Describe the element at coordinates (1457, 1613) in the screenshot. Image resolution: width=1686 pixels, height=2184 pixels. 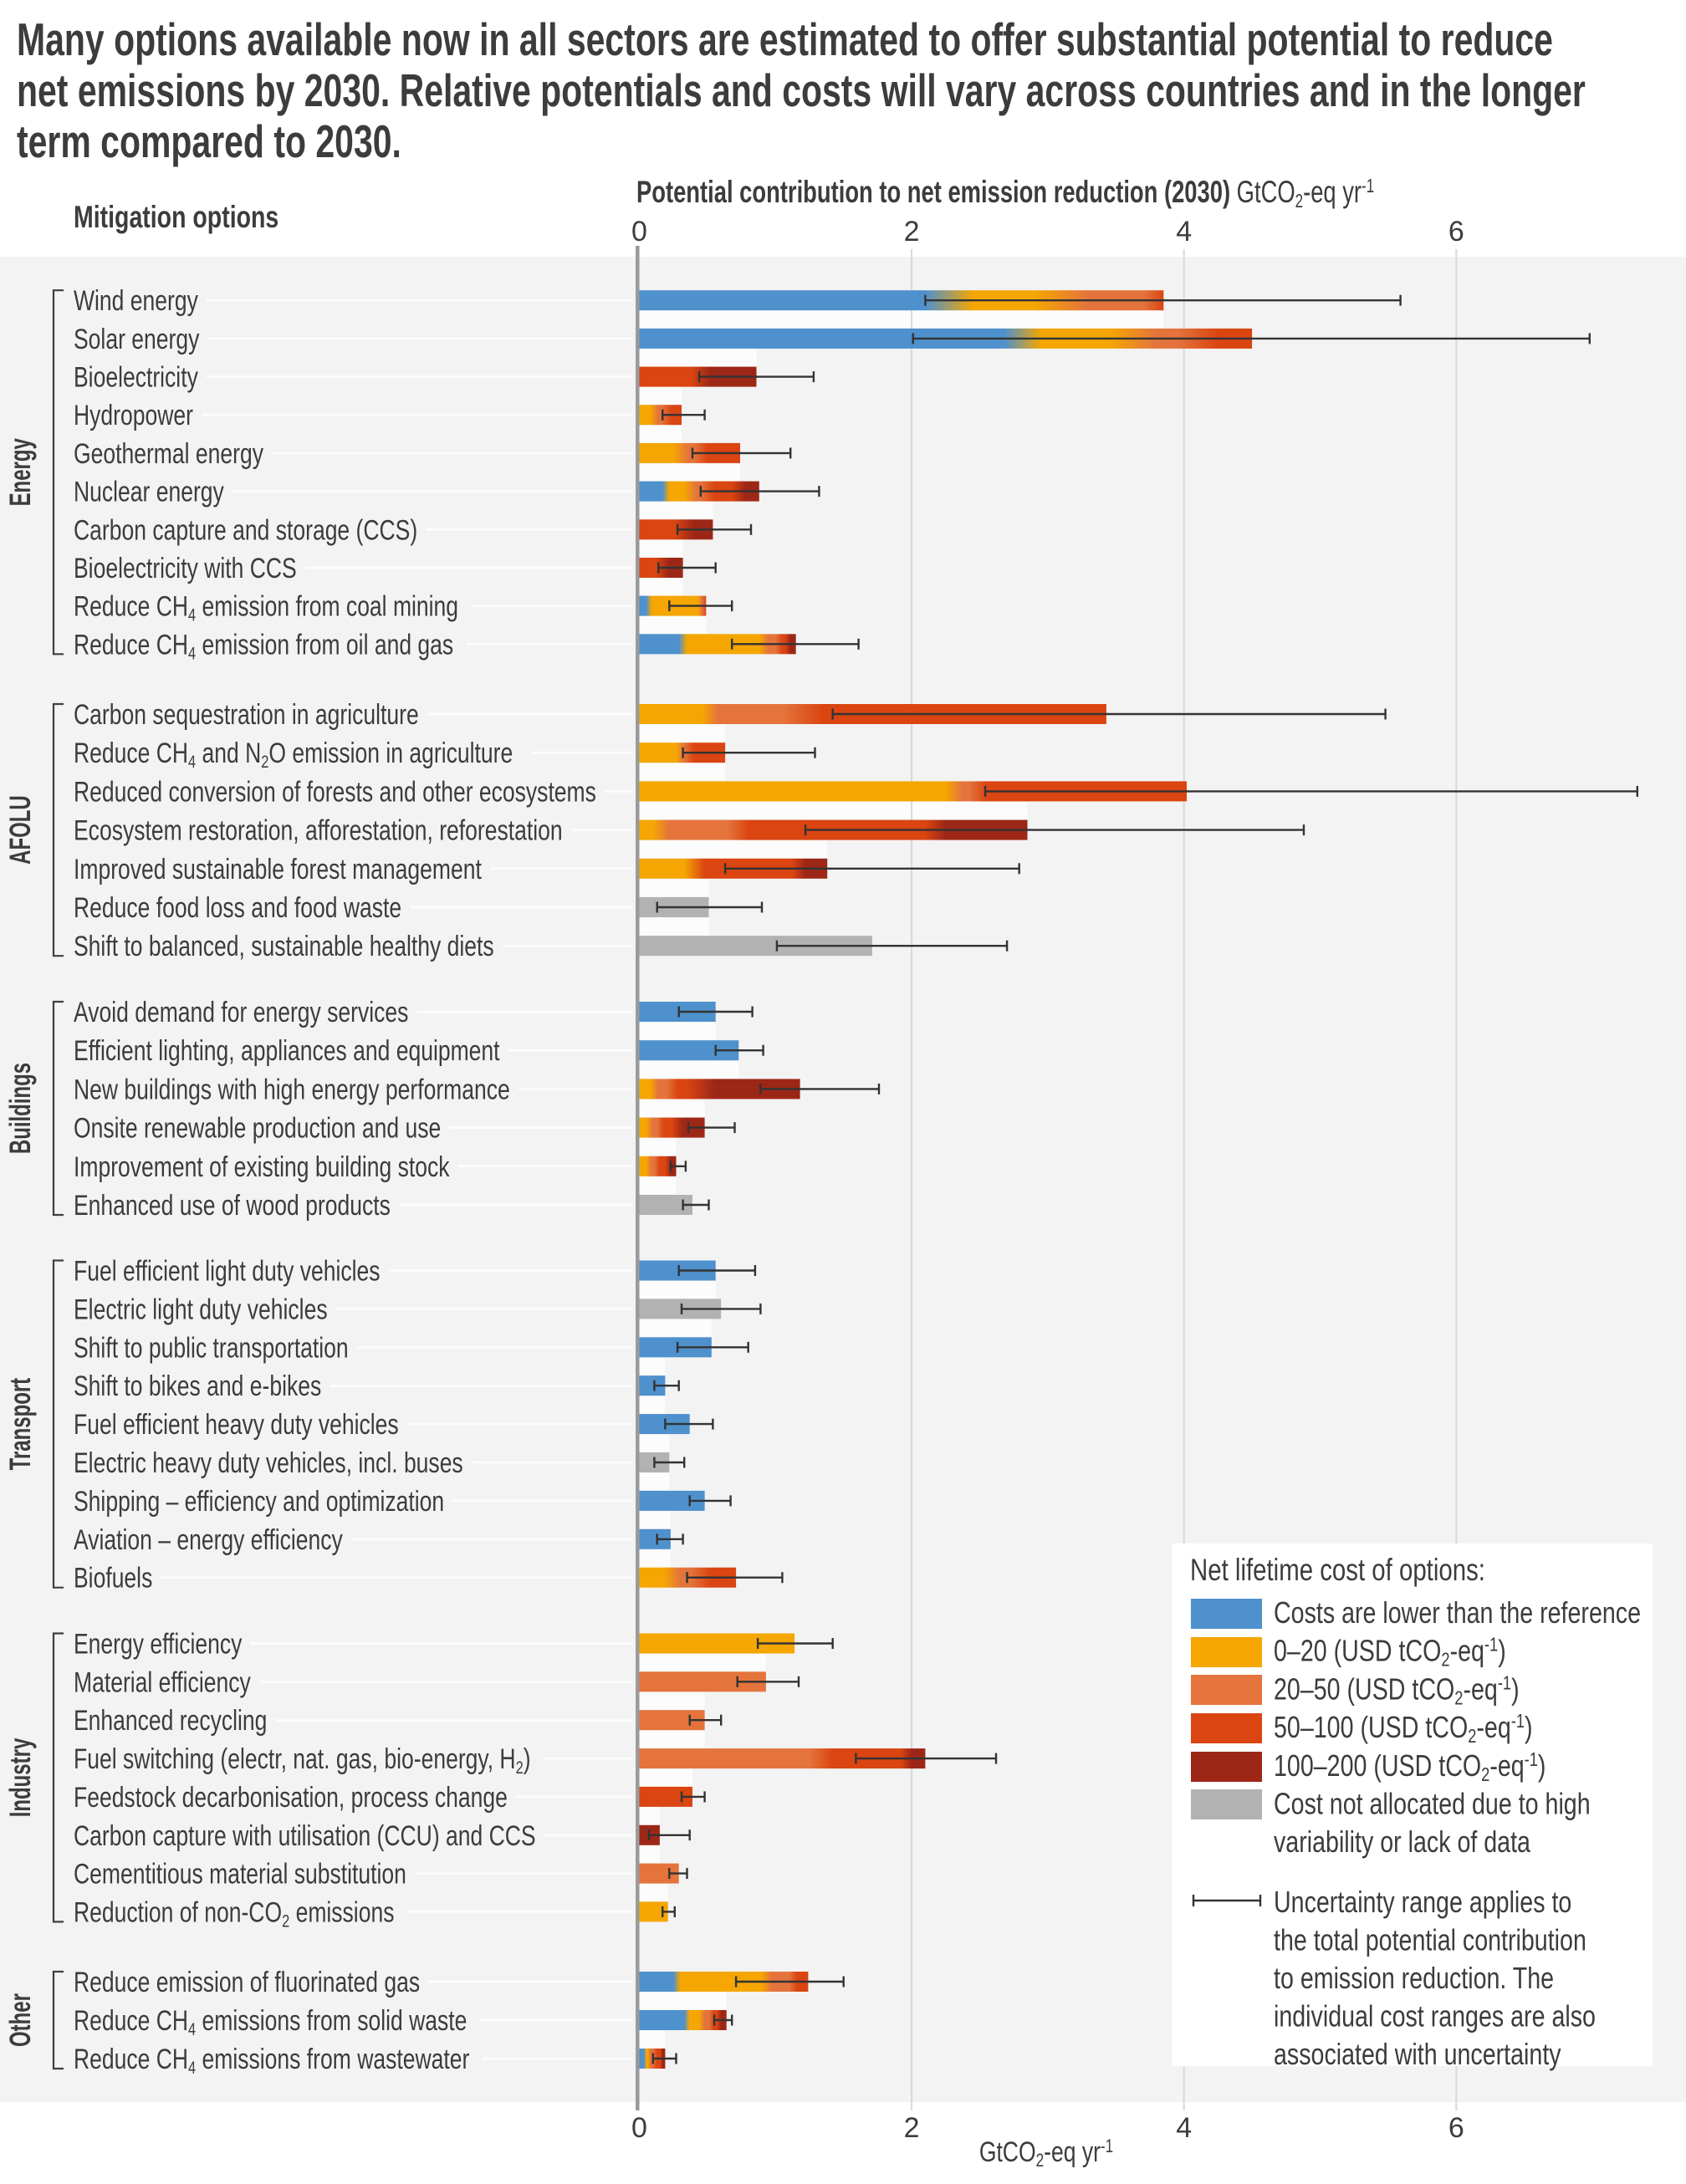
I see `svg-text:Costs are lower than the refer: Costs are lower than the reference` at that location.